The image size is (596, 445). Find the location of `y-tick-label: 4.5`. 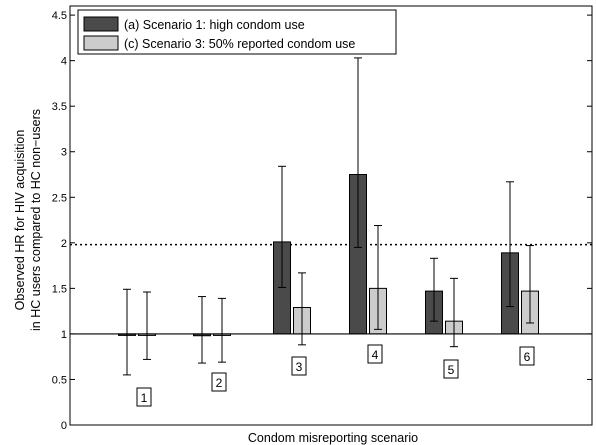

y-tick-label: 4.5 is located at coordinates (59, 16).